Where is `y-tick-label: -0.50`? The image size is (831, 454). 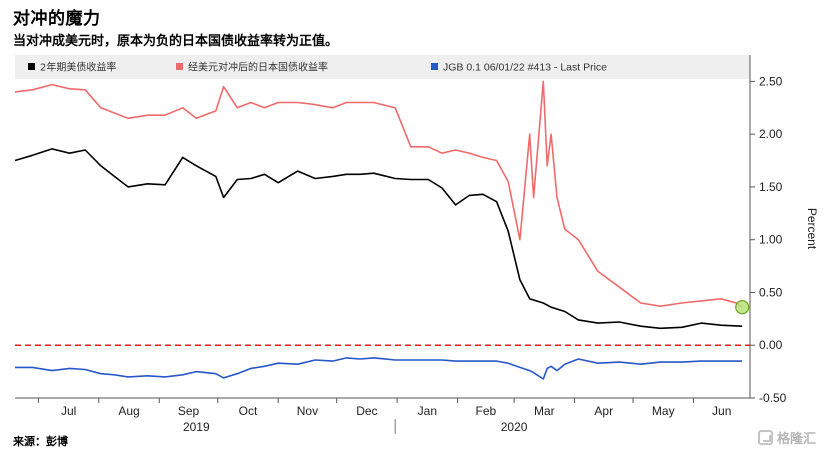
y-tick-label: -0.50 is located at coordinates (773, 398).